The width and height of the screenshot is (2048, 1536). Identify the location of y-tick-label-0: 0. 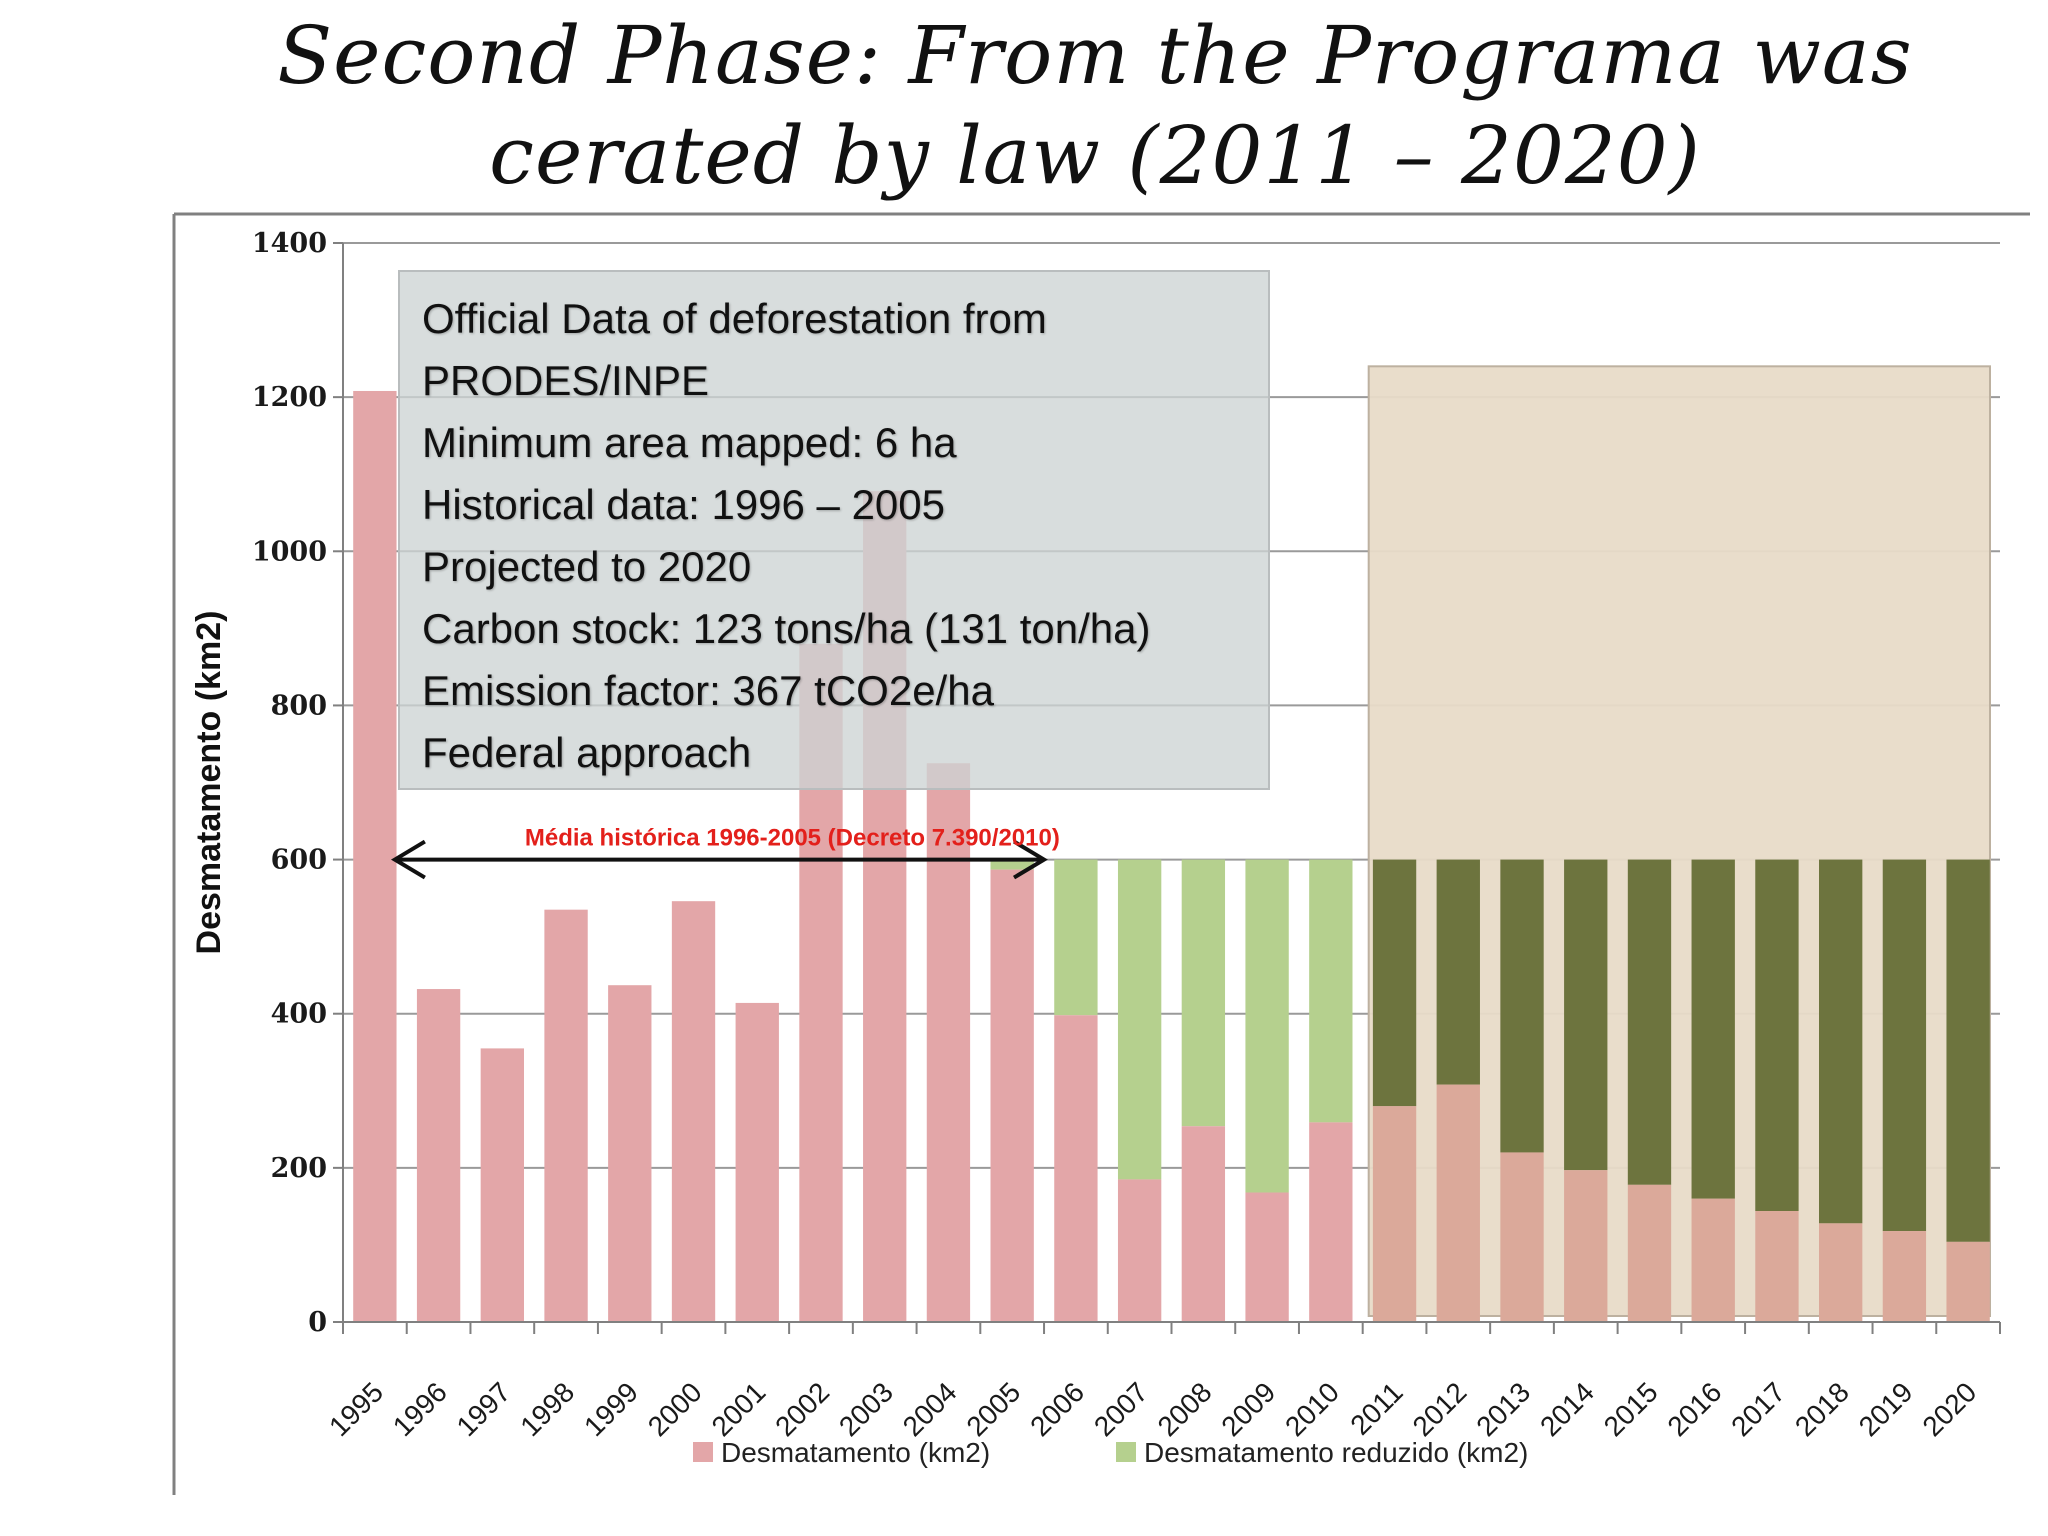
(317, 1322).